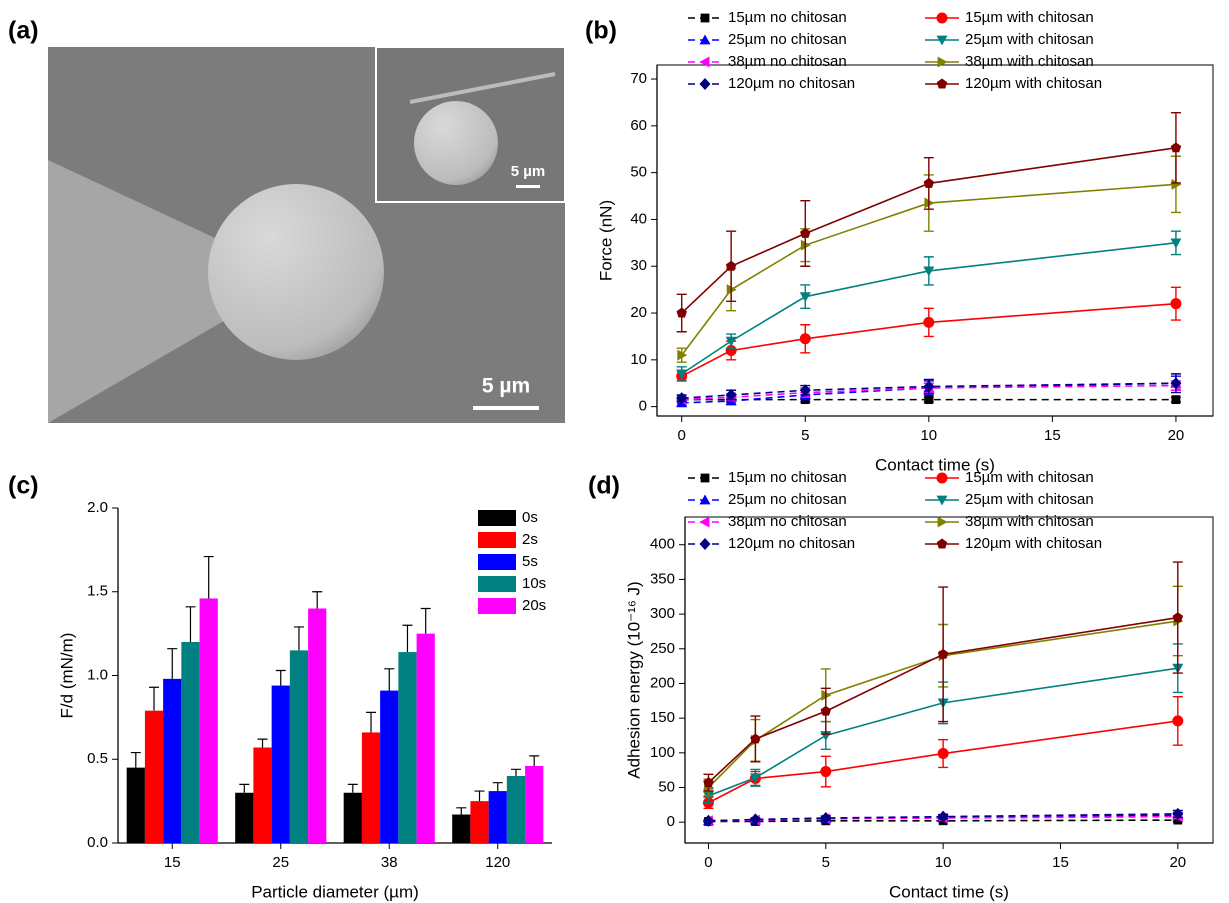 The height and width of the screenshot is (903, 1229). I want to click on legend-label: 2s, so click(530, 539).